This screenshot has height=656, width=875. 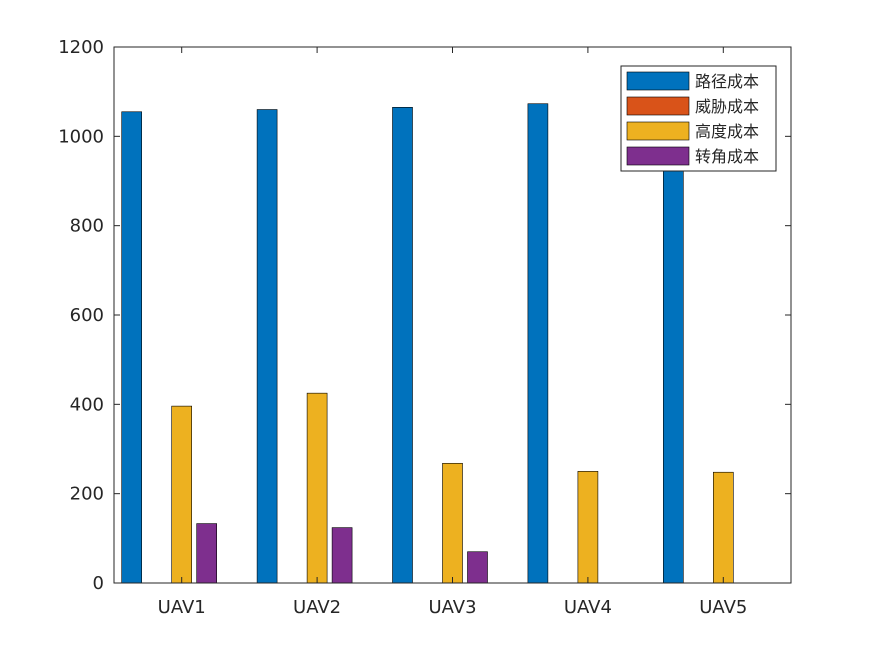 What do you see at coordinates (87, 315) in the screenshot?
I see `y-tick-label: 600` at bounding box center [87, 315].